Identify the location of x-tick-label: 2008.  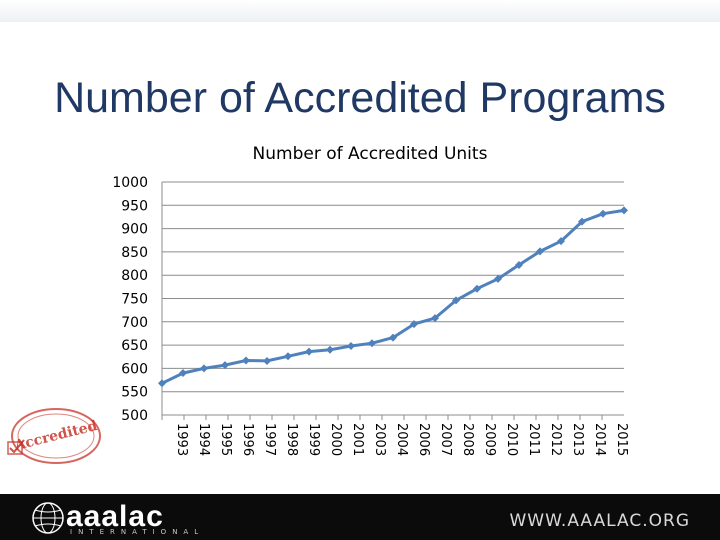
(467, 439).